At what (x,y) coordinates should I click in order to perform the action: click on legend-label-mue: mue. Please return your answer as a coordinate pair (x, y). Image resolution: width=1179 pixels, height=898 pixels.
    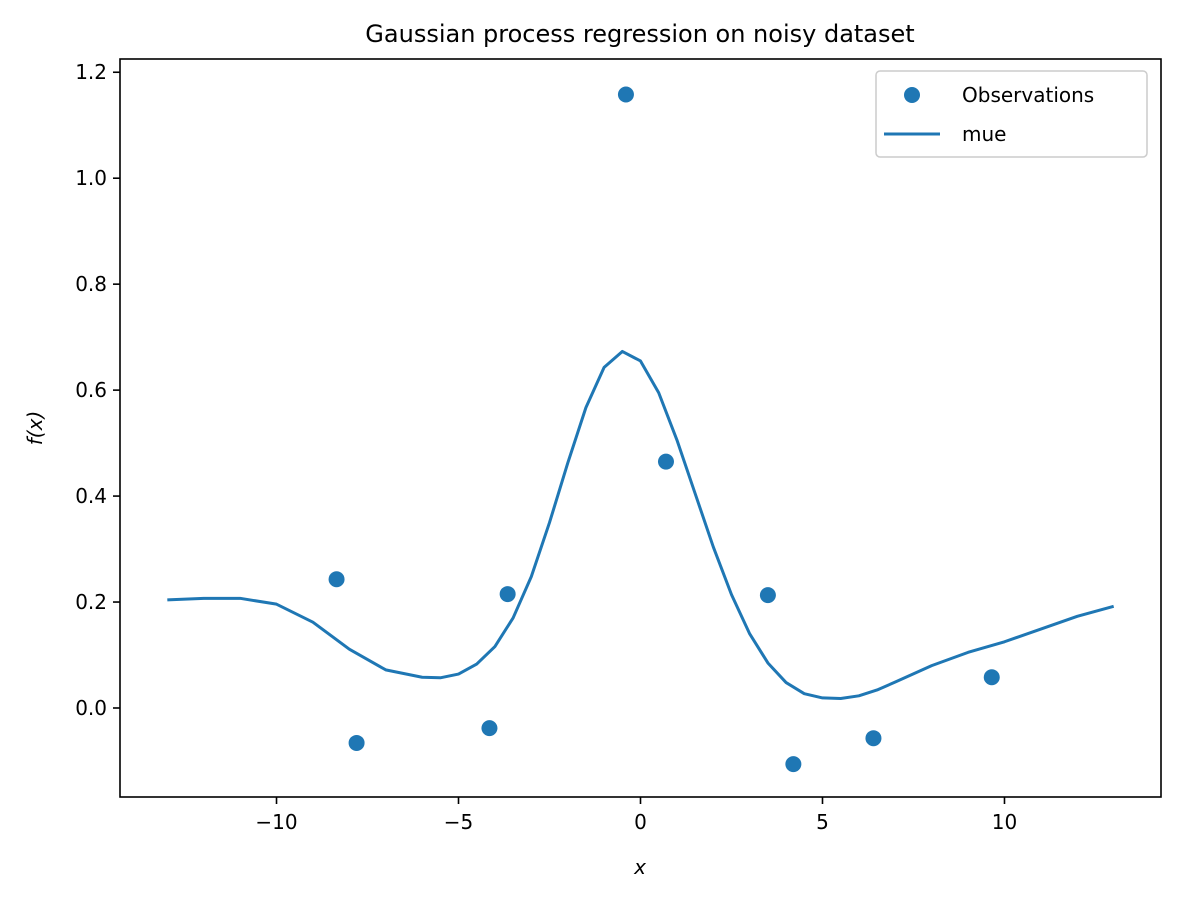
    Looking at the image, I should click on (984, 134).